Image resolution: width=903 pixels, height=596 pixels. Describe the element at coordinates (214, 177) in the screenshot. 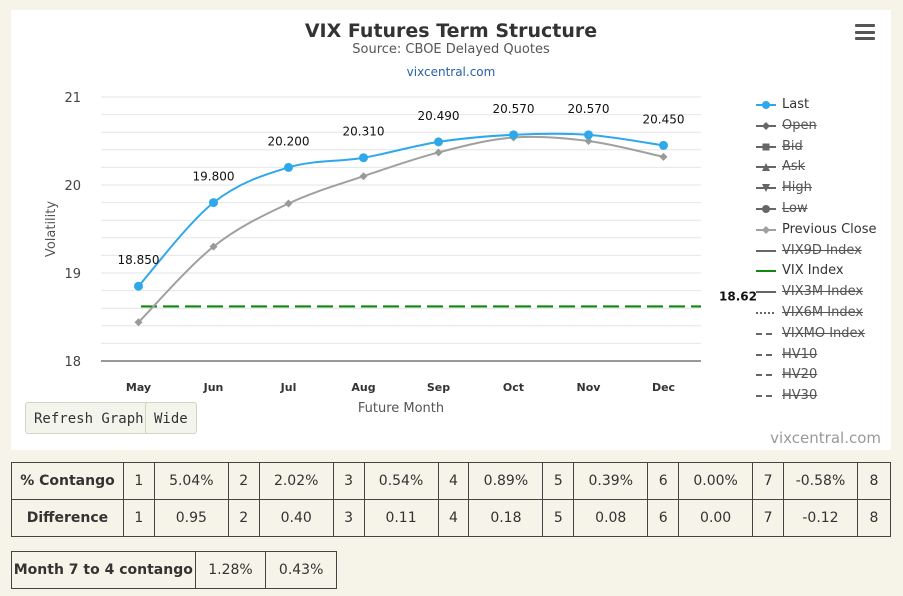

I see `last-data-label: 19.800` at that location.